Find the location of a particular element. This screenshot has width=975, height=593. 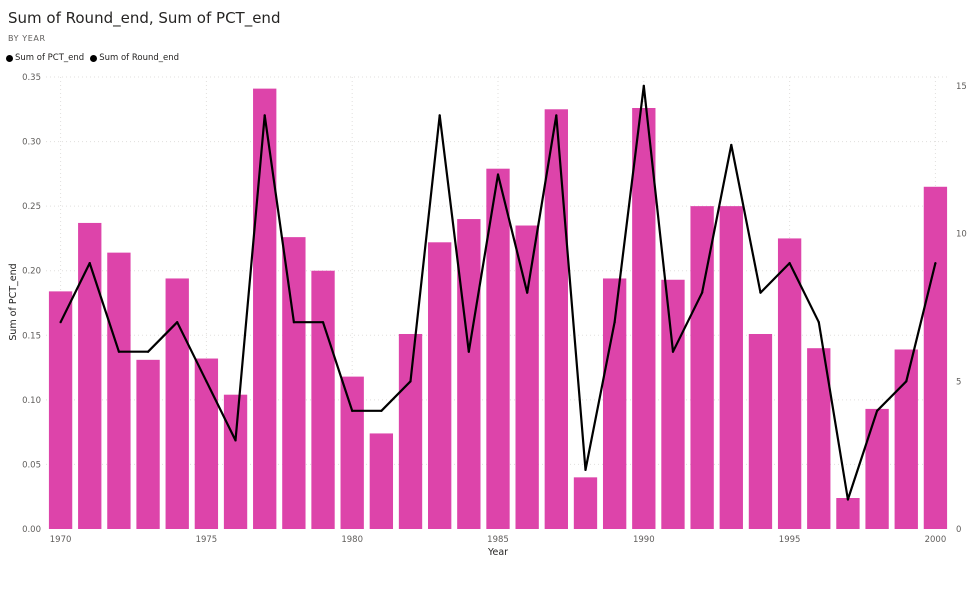

y-tick-label: 0.20 is located at coordinates (31, 272).